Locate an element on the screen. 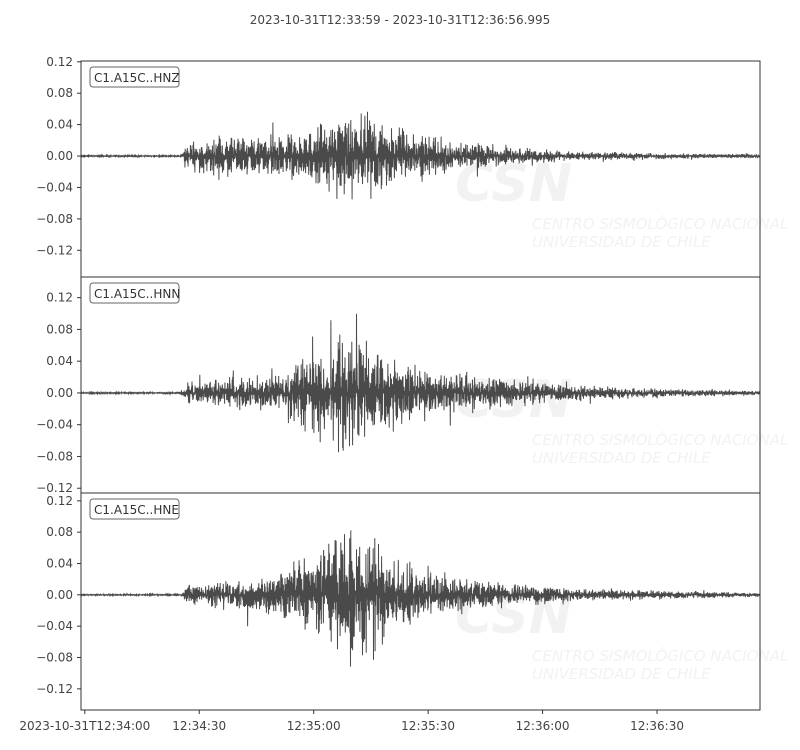  x-tick-label: 12:35:00 is located at coordinates (314, 726).